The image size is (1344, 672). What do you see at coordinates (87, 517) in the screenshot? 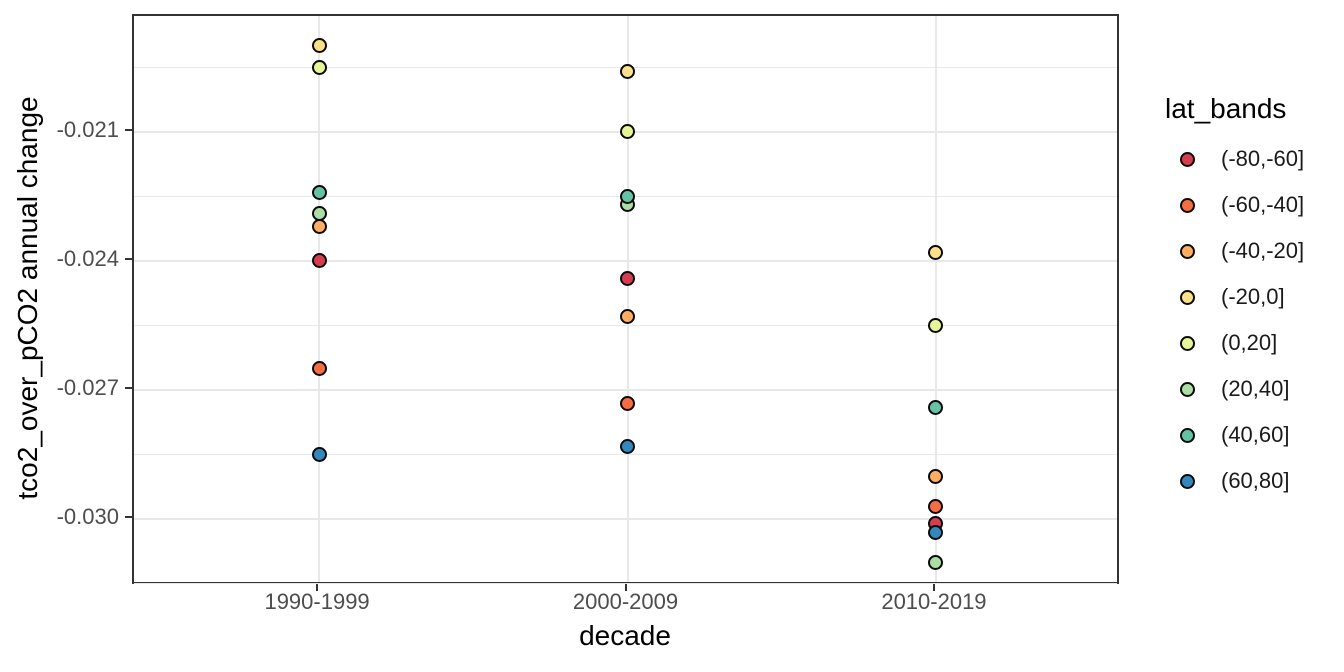
I see `y-tick-label: -0.030` at bounding box center [87, 517].